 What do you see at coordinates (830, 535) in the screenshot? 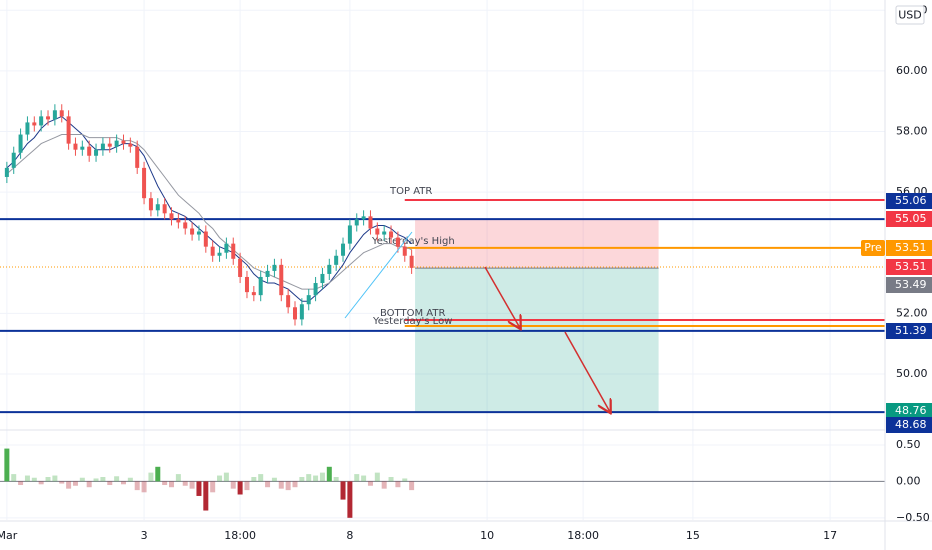
I see `x-tick-label: 17` at bounding box center [830, 535].